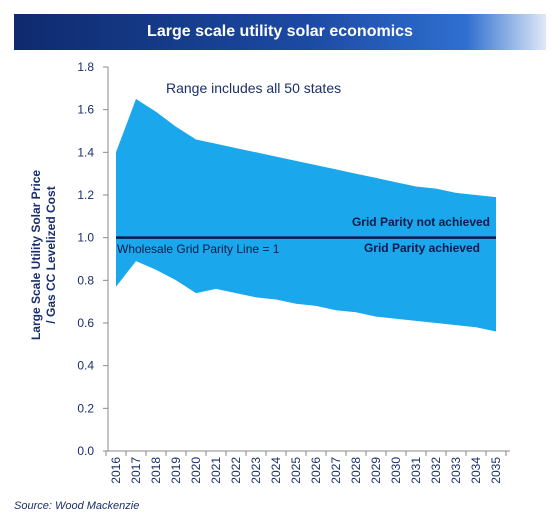 The image size is (560, 525). What do you see at coordinates (476, 470) in the screenshot?
I see `x-tick-label: 2034` at bounding box center [476, 470].